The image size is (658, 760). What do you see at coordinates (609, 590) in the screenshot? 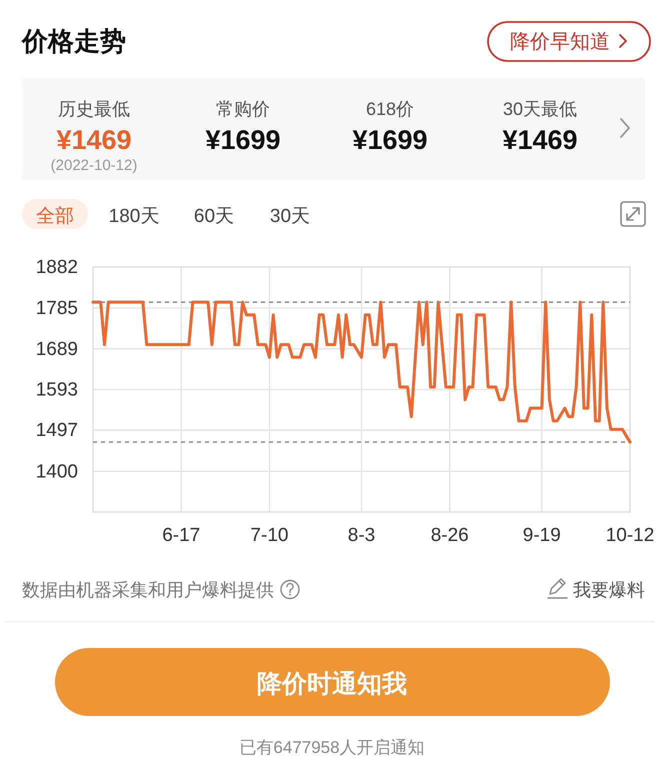
I see `text: 我要爆料` at bounding box center [609, 590].